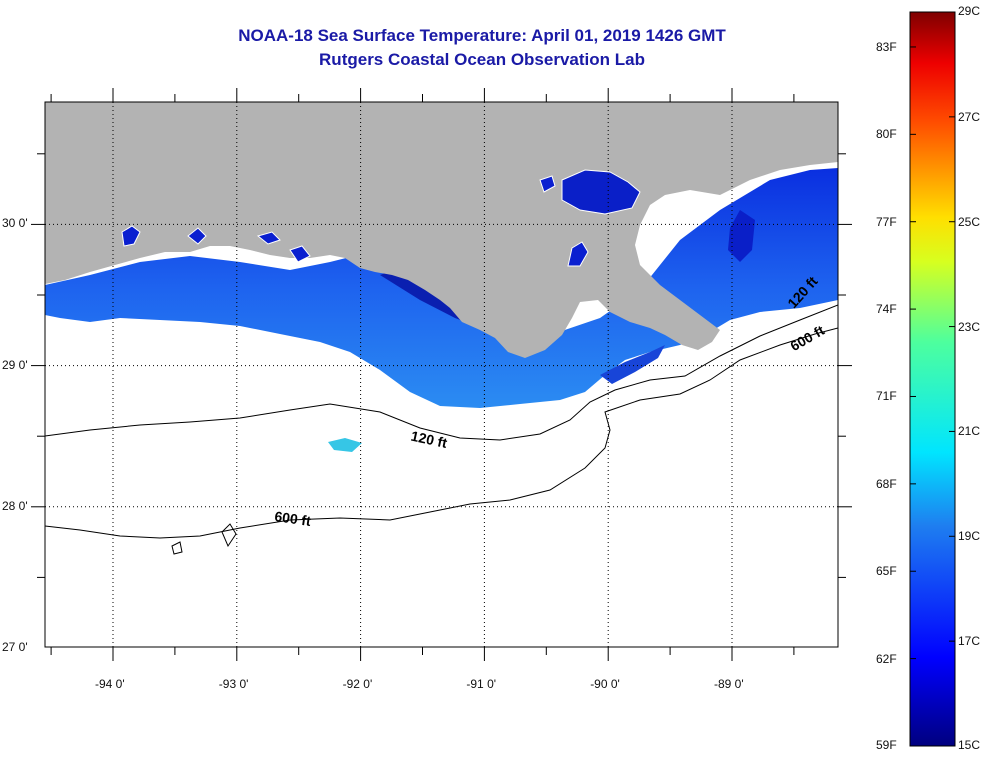 This screenshot has width=992, height=761. What do you see at coordinates (886, 745) in the screenshot?
I see `colorbar-fahrenheit-label: 59F` at bounding box center [886, 745].